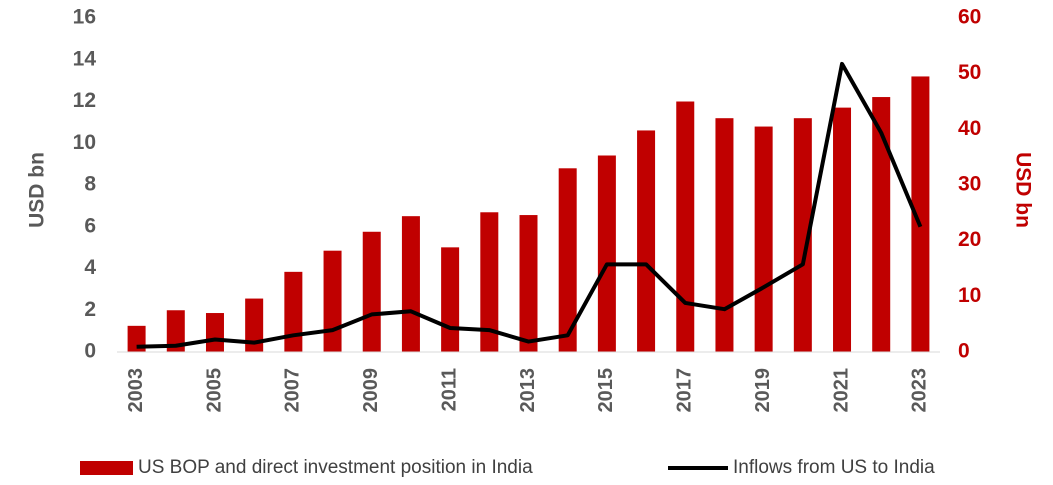 The width and height of the screenshot is (1053, 485). I want to click on y-tick-label: 10, so click(84, 142).